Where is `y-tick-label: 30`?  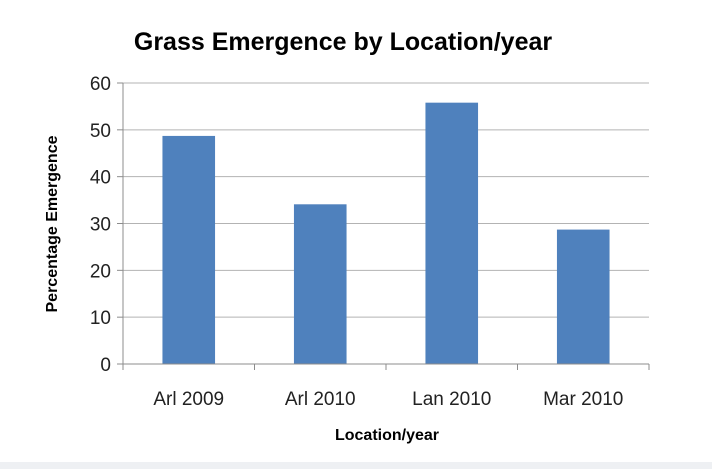
y-tick-label: 30 is located at coordinates (100, 225).